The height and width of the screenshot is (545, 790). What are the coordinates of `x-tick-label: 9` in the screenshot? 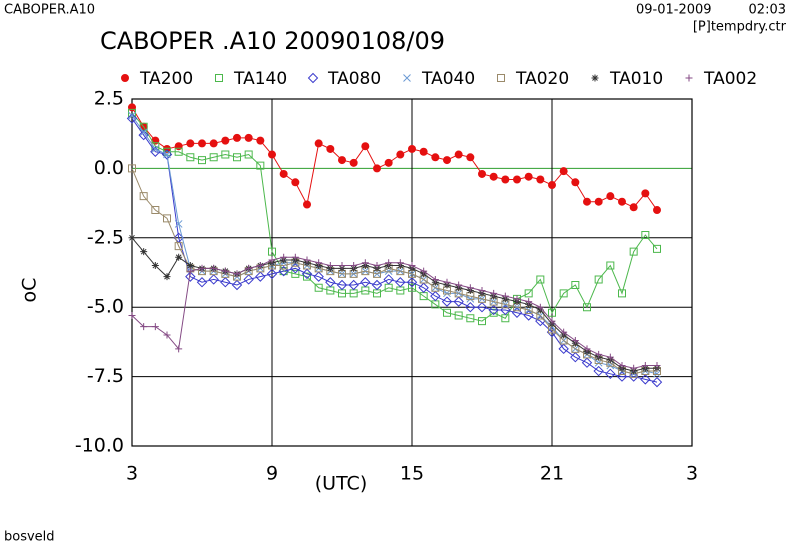 It's located at (272, 474).